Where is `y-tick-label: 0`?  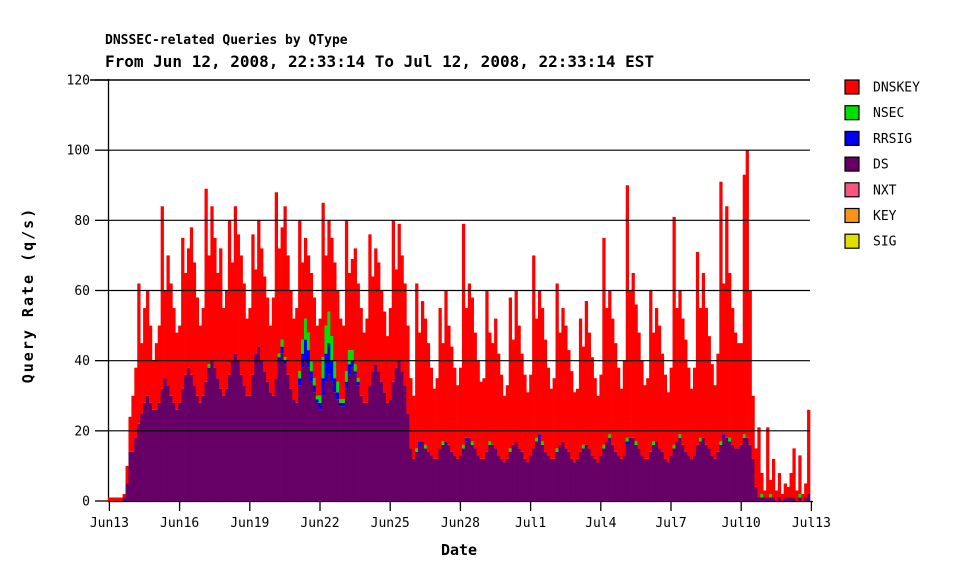
y-tick-label: 0 is located at coordinates (86, 502).